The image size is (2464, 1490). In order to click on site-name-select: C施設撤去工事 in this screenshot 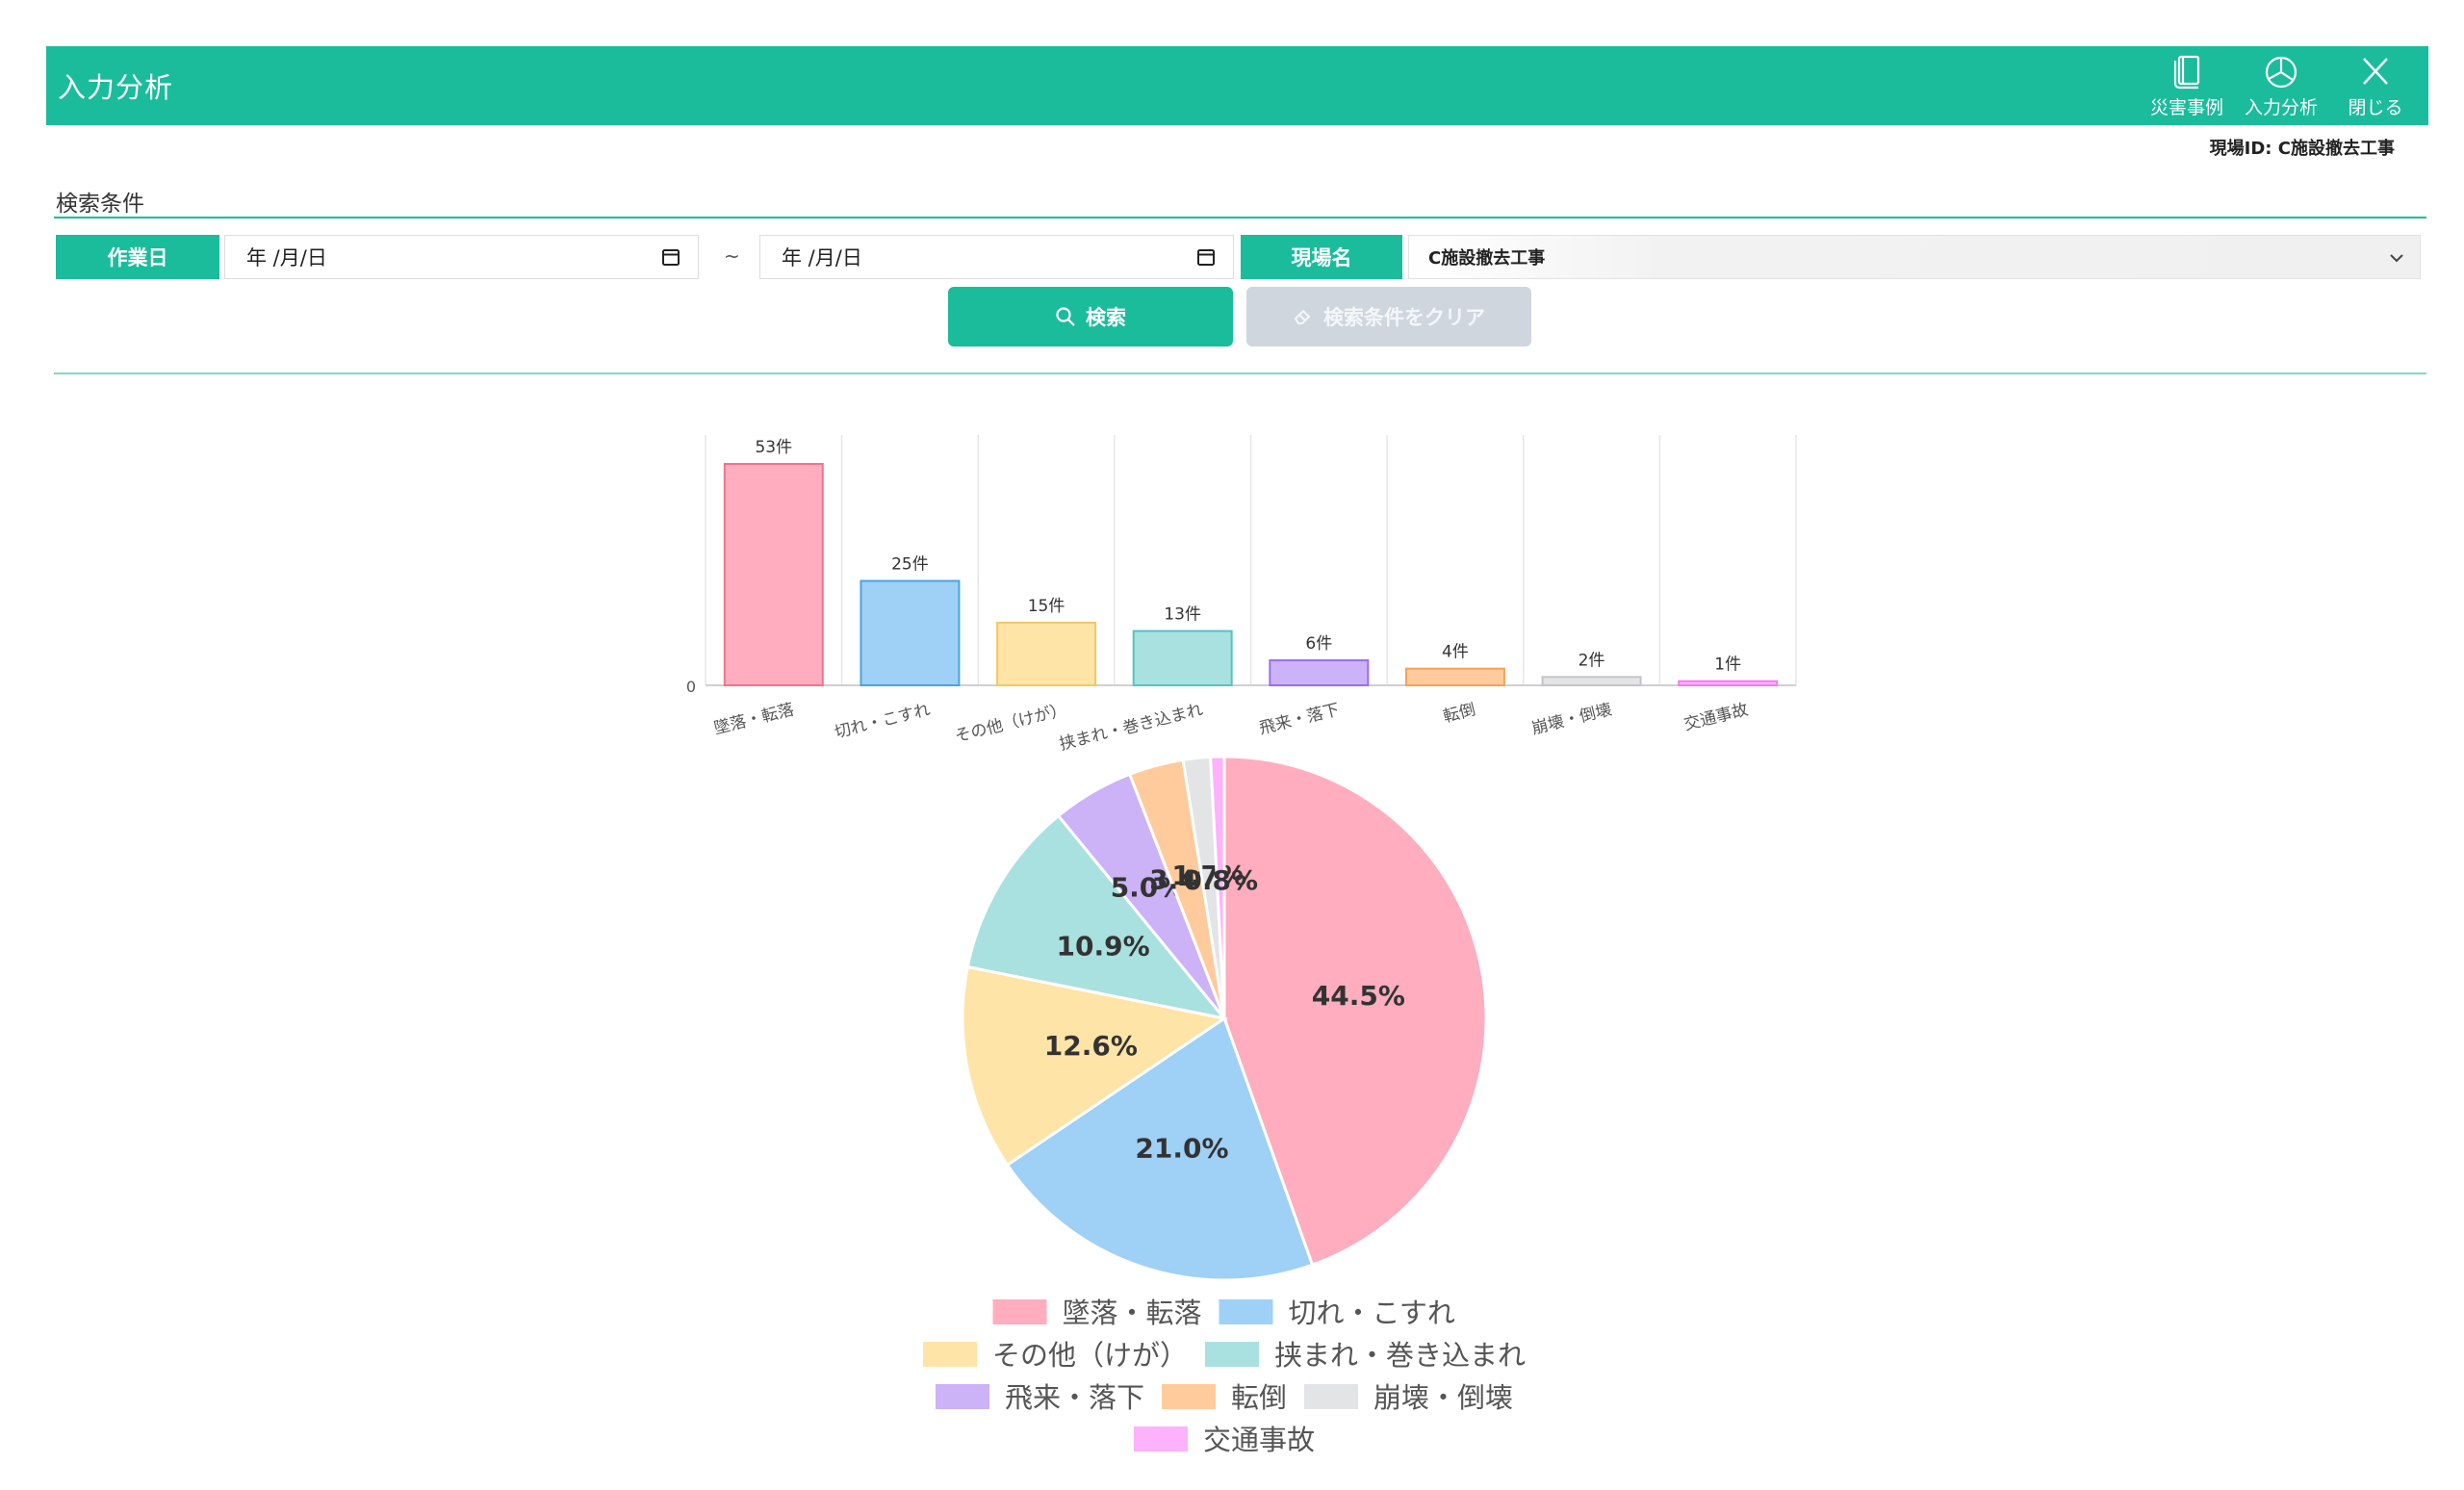, I will do `click(1914, 257)`.